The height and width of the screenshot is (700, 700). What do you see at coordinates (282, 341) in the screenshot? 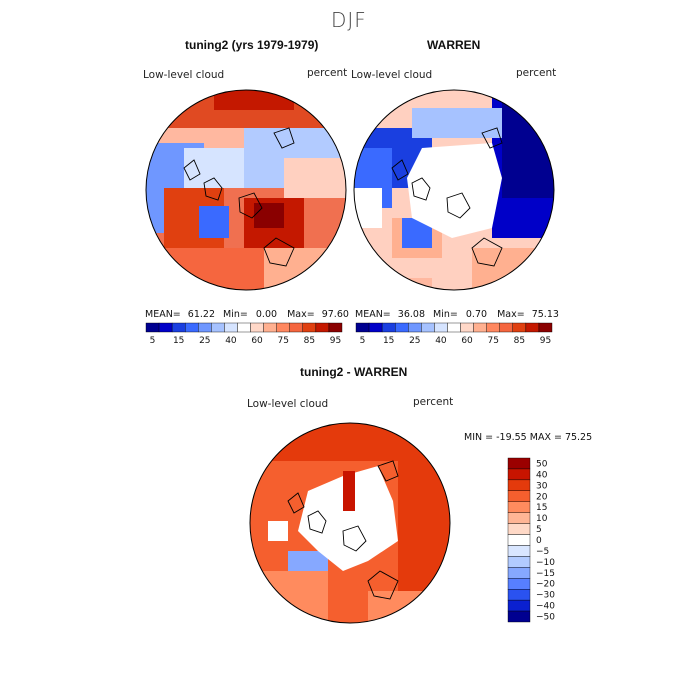
I see `panel1-colorbar-tick: 75` at bounding box center [282, 341].